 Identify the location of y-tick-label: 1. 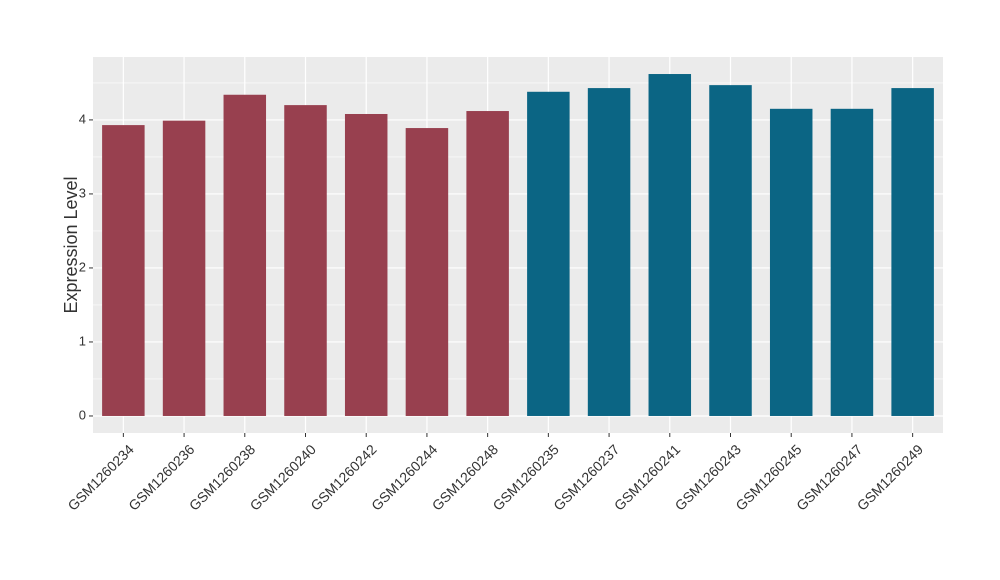
(82, 340).